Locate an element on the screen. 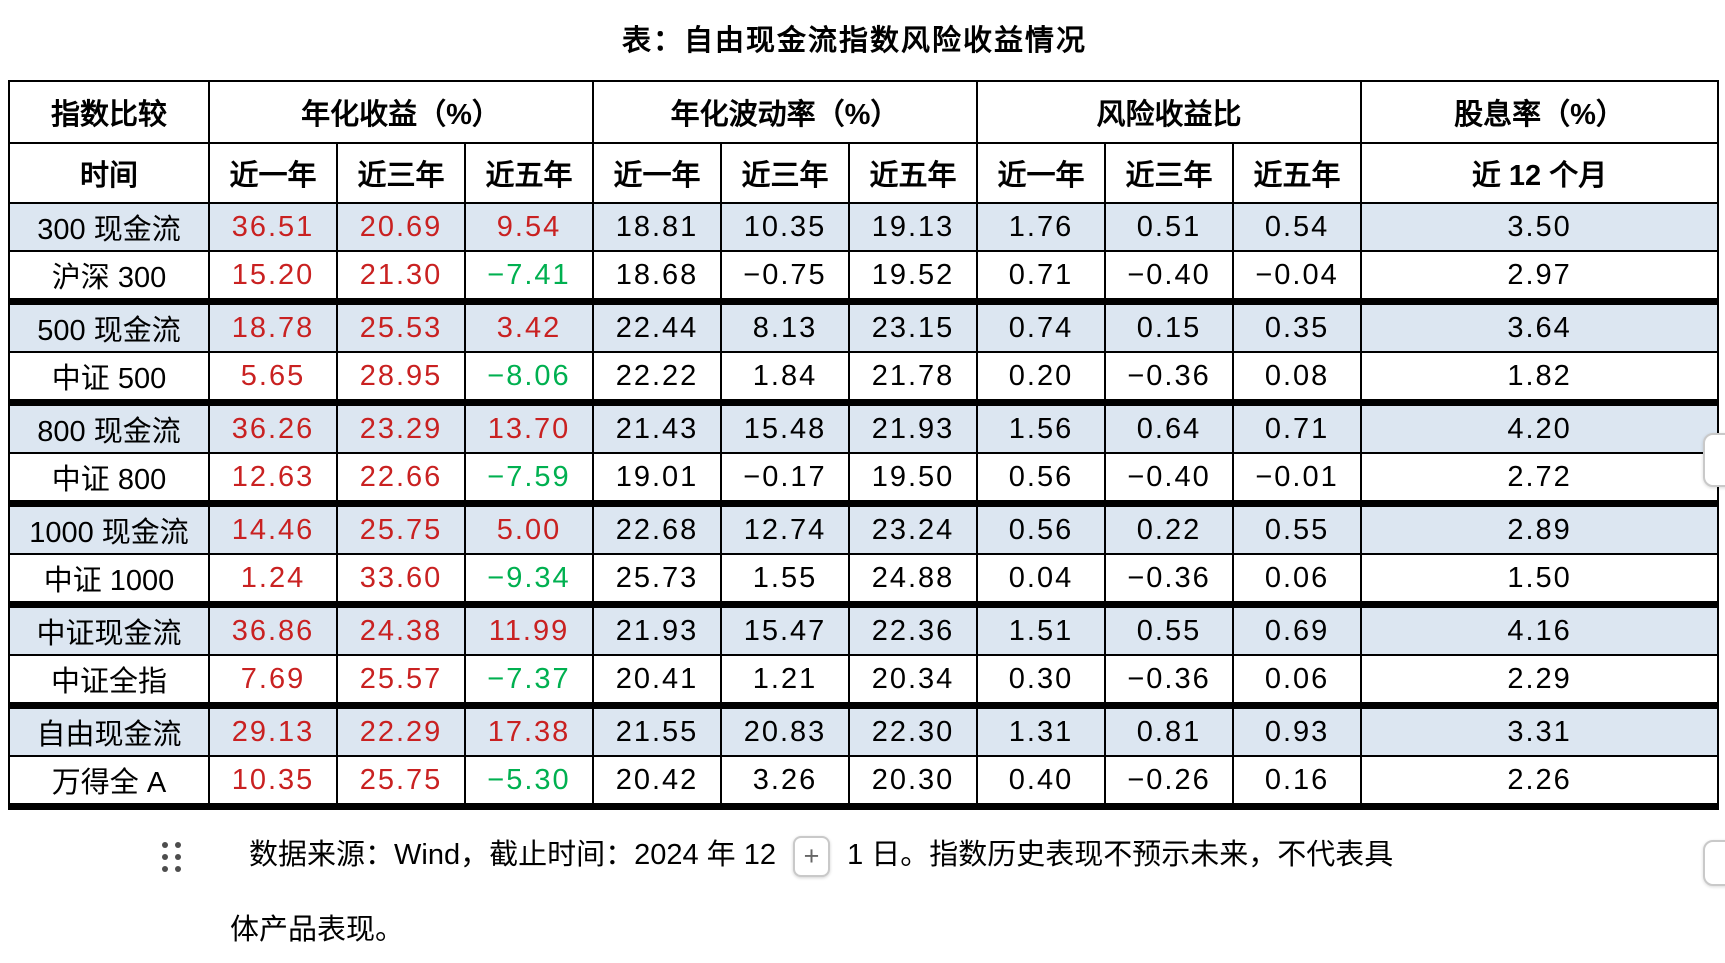 Image resolution: width=1725 pixels, height=963 pixels. cell-value: 7.69 is located at coordinates (273, 681).